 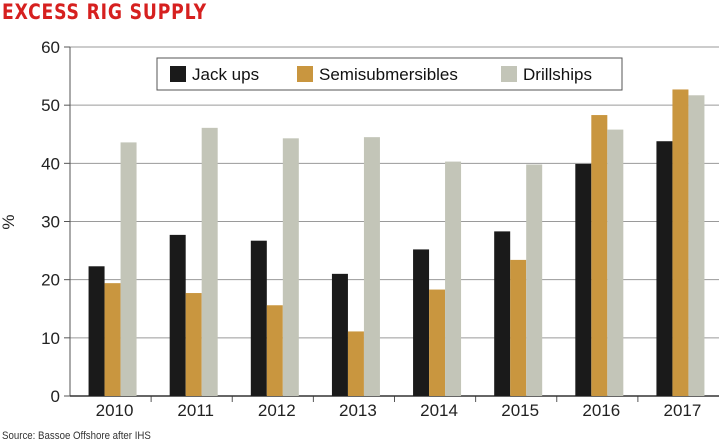 What do you see at coordinates (195, 410) in the screenshot?
I see `x-tick-label: 2011` at bounding box center [195, 410].